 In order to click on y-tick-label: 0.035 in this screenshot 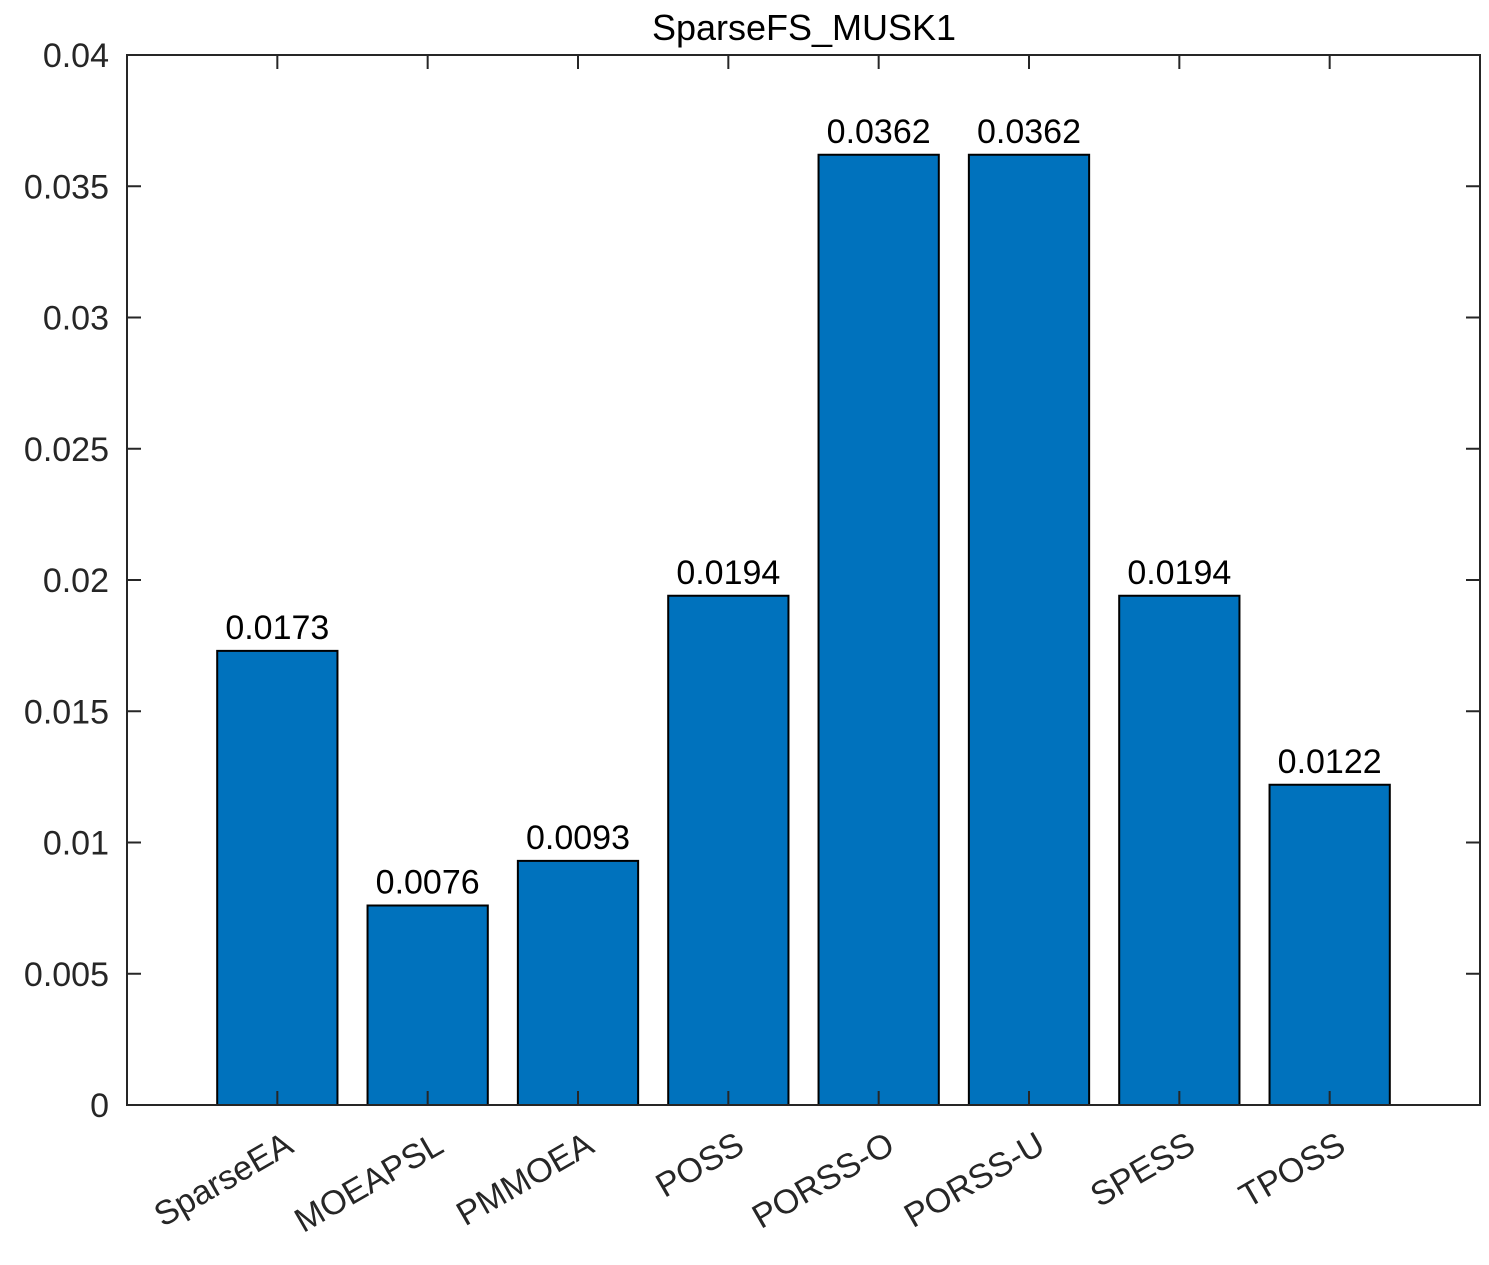, I will do `click(66, 187)`.